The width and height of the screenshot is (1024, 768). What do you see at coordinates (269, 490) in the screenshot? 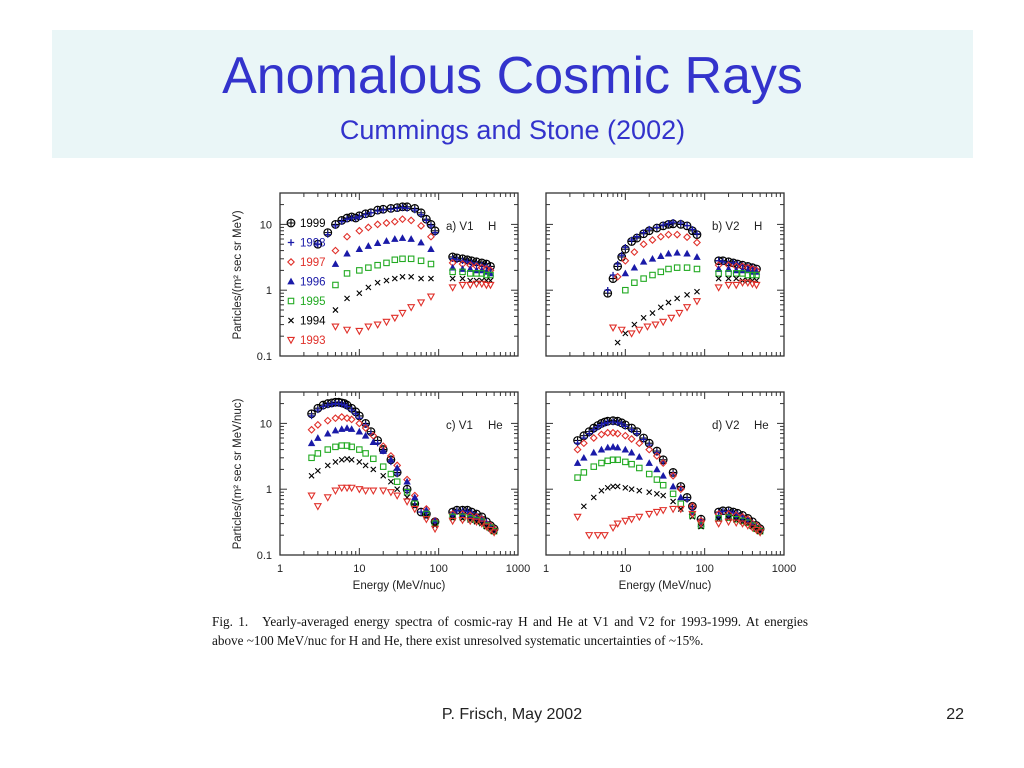
I see `y-tick-label: 1` at bounding box center [269, 490].